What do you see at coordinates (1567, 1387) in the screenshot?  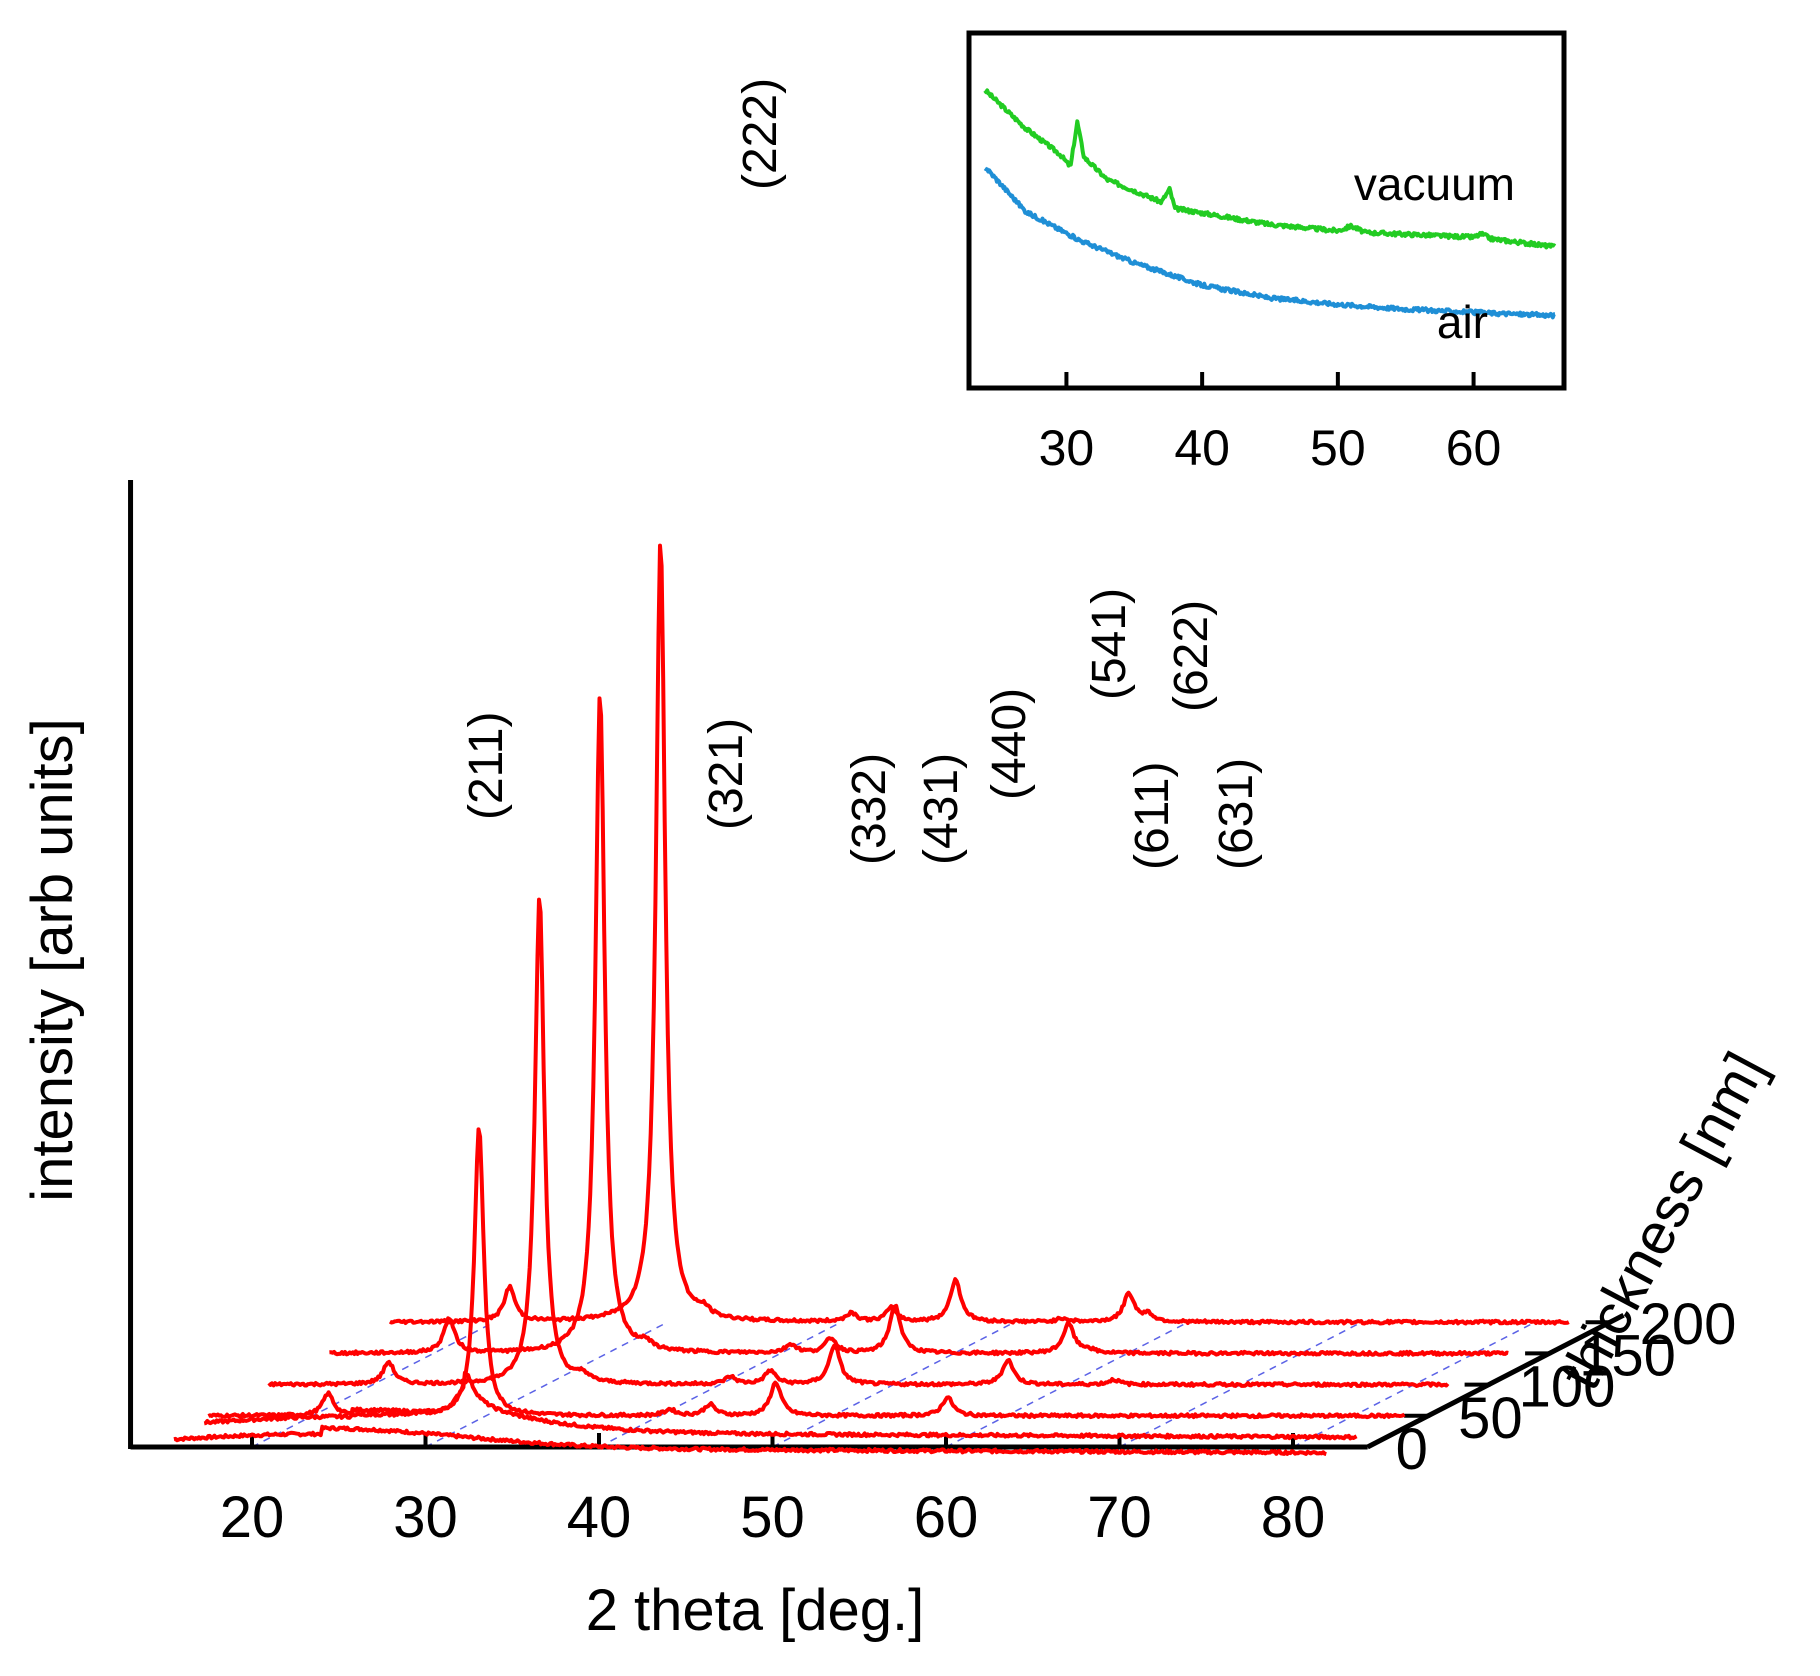 I see `z-tick-label: 100` at bounding box center [1567, 1387].